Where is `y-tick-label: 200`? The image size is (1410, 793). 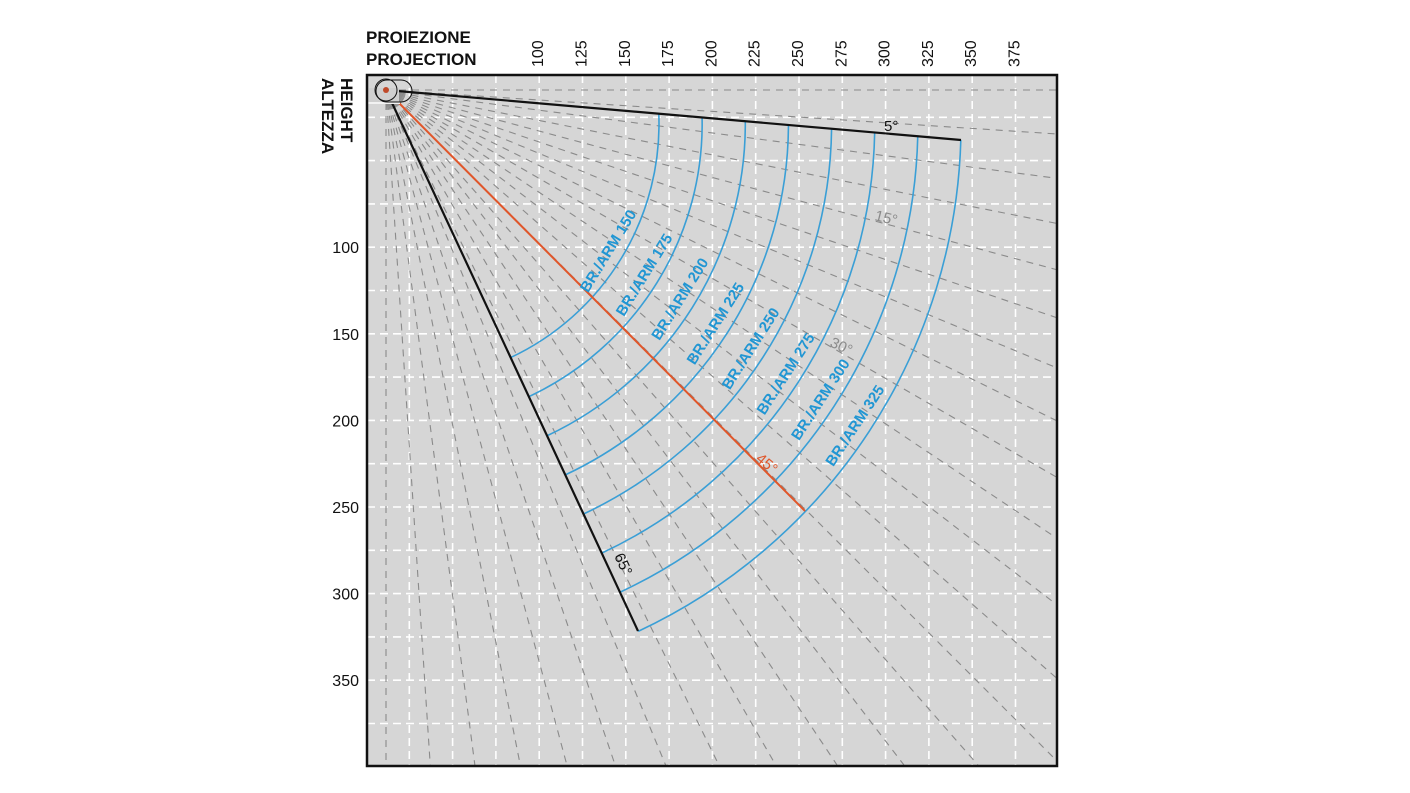 y-tick-label: 200 is located at coordinates (345, 421).